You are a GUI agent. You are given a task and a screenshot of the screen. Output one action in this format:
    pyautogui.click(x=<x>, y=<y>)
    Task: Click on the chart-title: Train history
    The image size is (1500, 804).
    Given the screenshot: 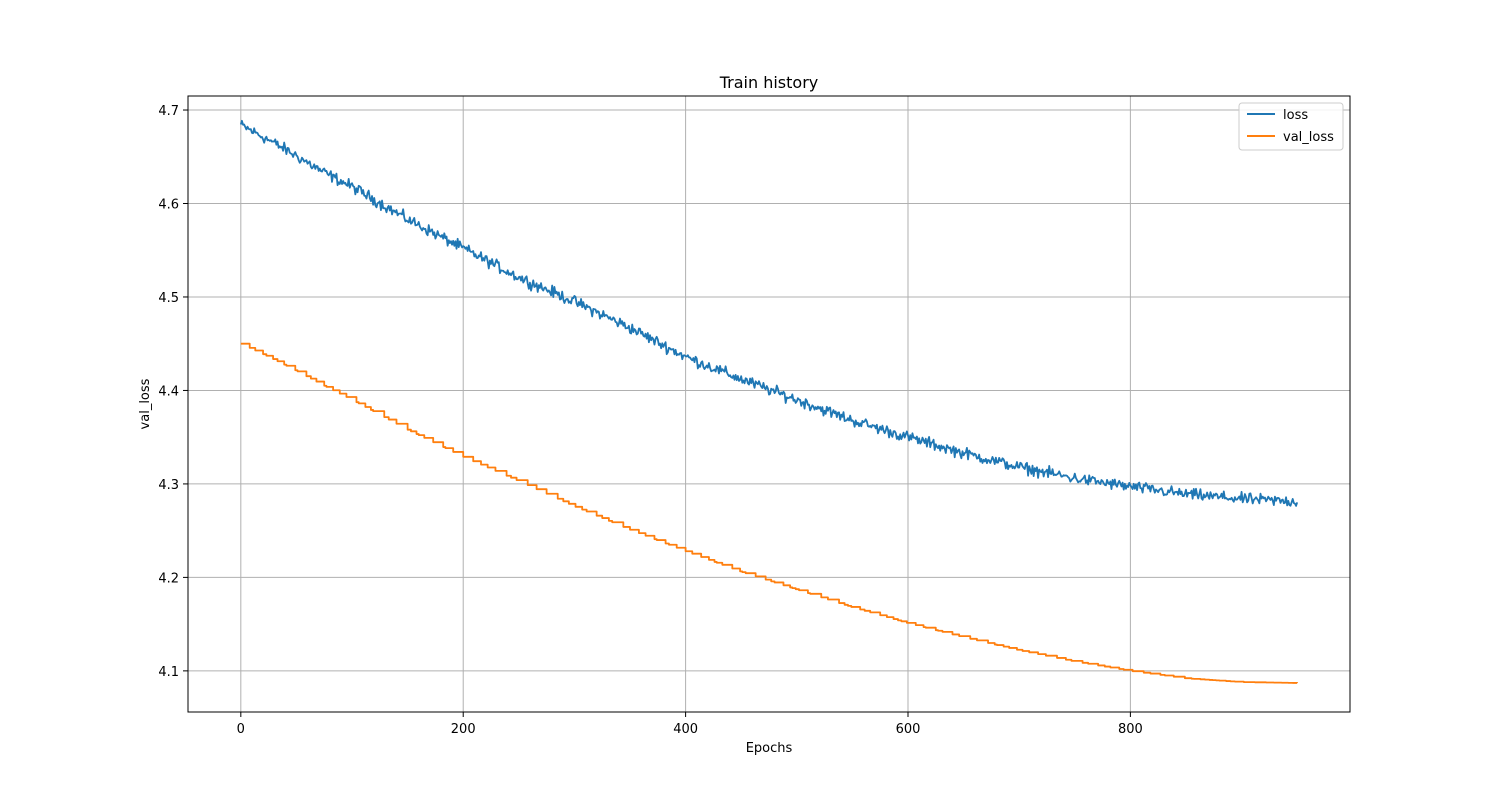 What is the action you would take?
    pyautogui.click(x=769, y=82)
    